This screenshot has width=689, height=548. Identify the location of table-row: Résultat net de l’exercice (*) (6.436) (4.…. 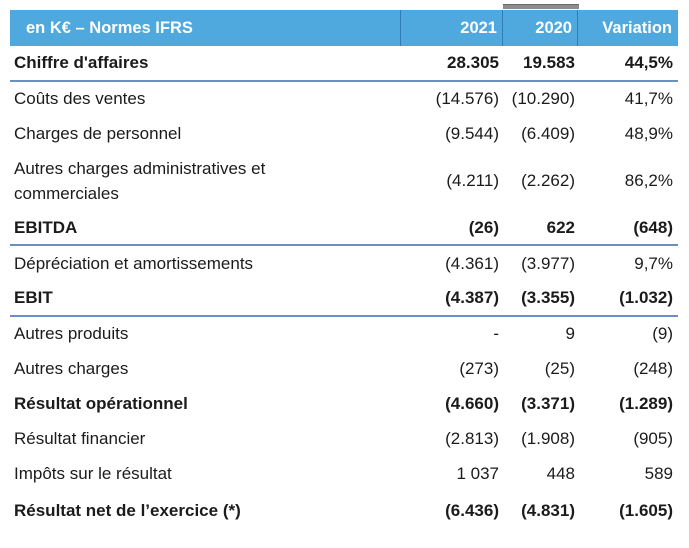
(344, 511).